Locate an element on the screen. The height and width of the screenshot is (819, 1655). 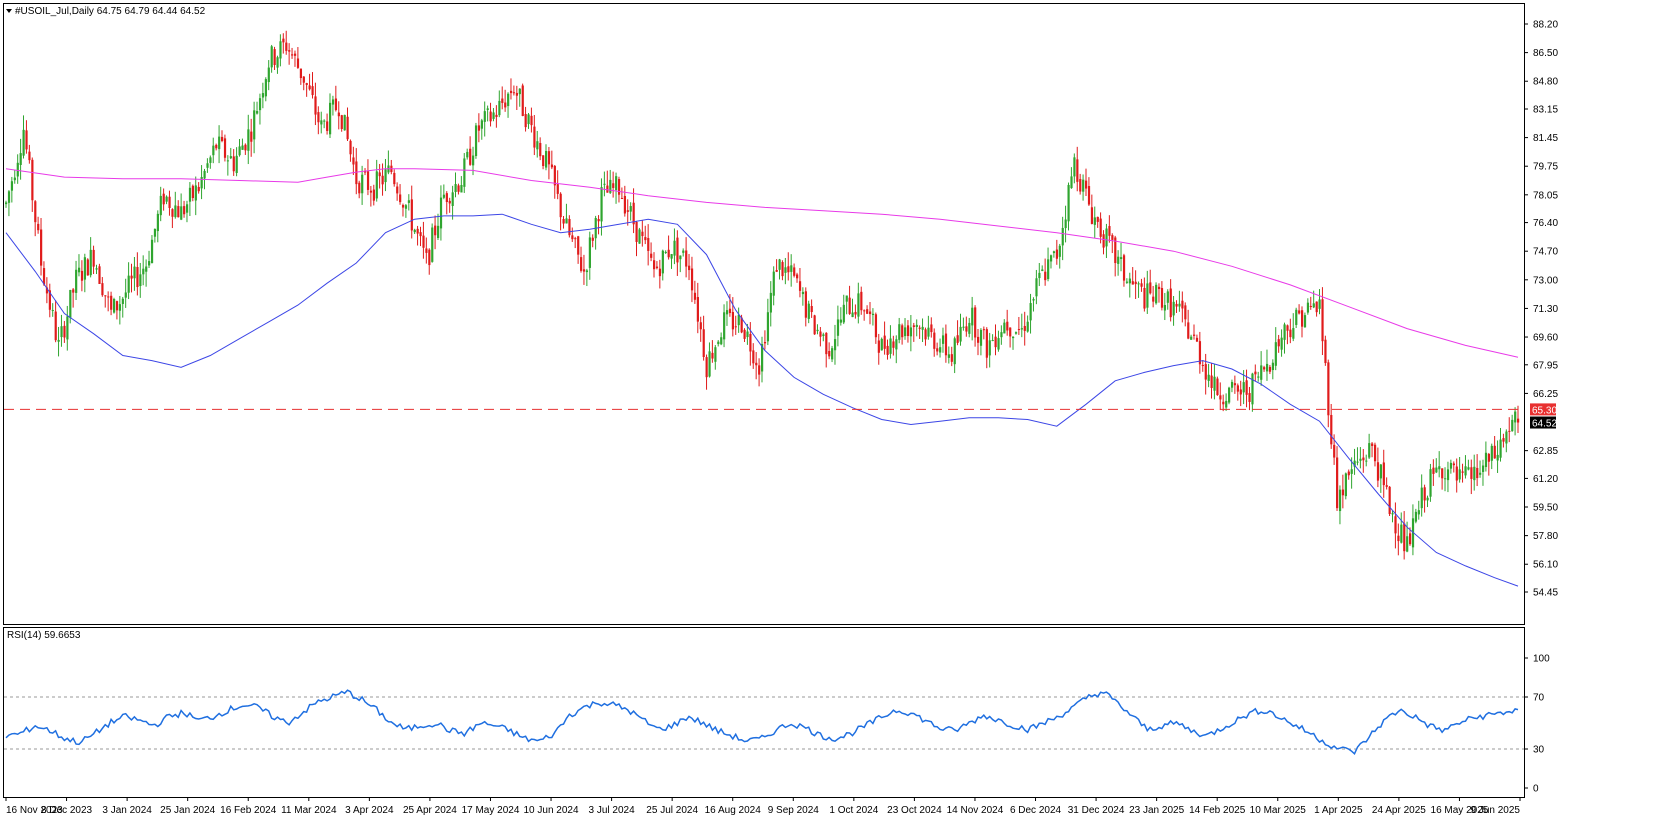
price-axis-label: 67.95 is located at coordinates (1545, 365).